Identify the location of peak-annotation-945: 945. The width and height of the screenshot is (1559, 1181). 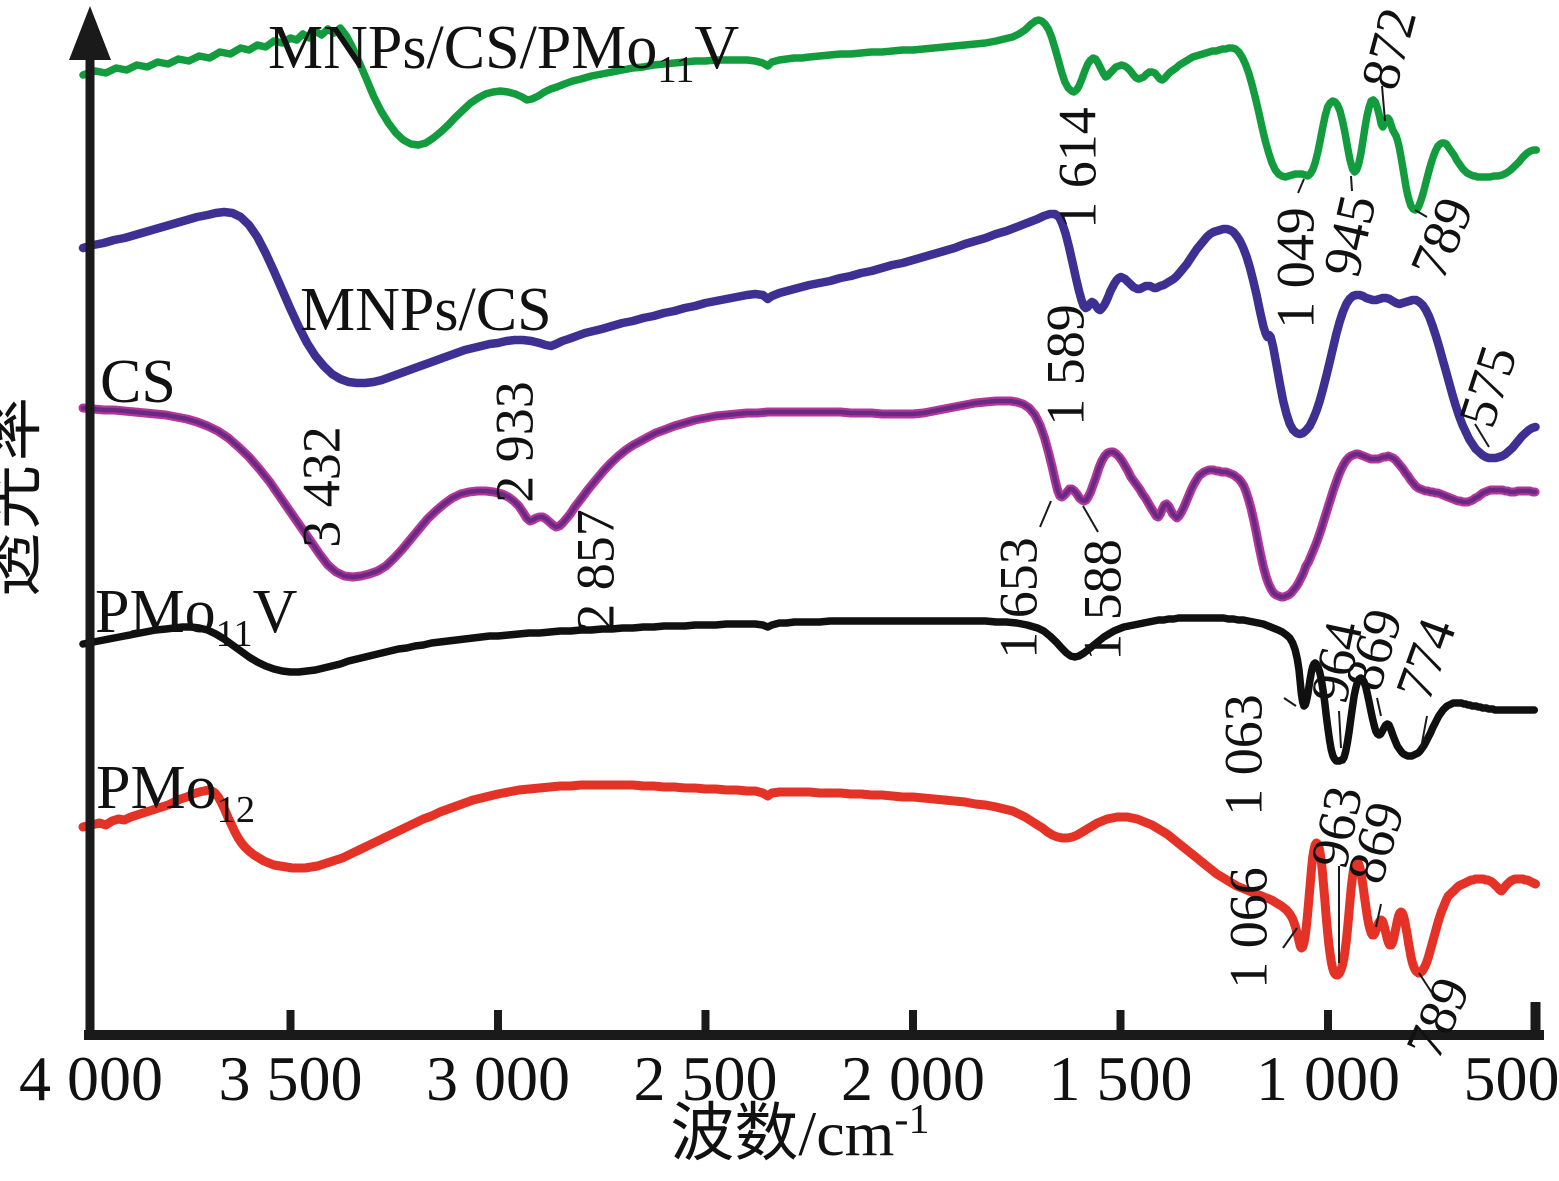
(1349, 236).